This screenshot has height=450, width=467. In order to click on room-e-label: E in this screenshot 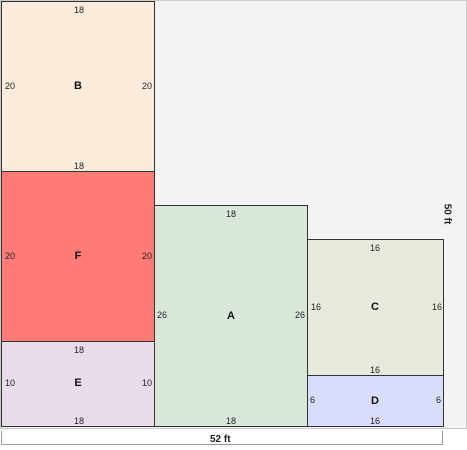, I will do `click(78, 383)`.